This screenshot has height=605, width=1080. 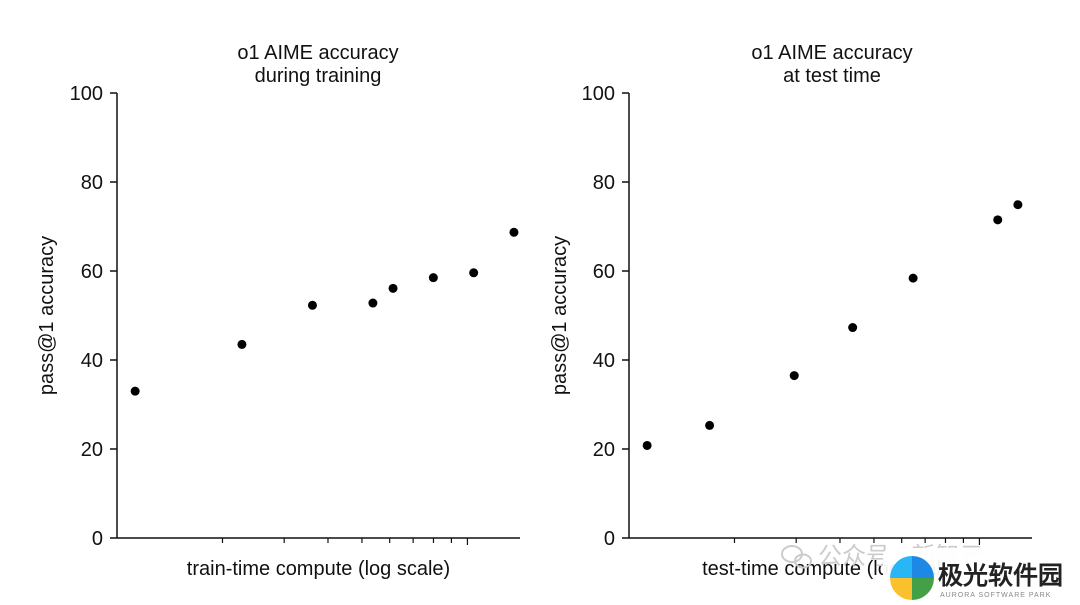 What do you see at coordinates (995, 595) in the screenshot?
I see `brand-subtitle: AURORA SOFTWARE PARK` at bounding box center [995, 595].